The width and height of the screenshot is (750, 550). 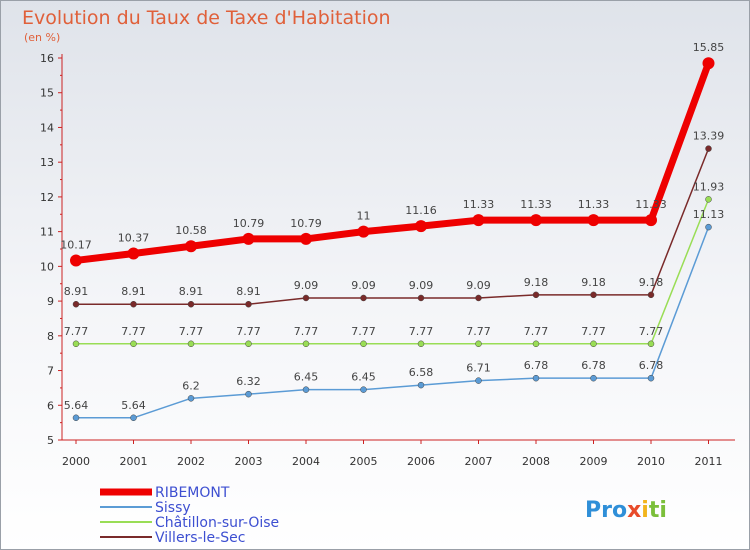 What do you see at coordinates (626, 510) in the screenshot?
I see `brand-text: Proxiti` at bounding box center [626, 510].